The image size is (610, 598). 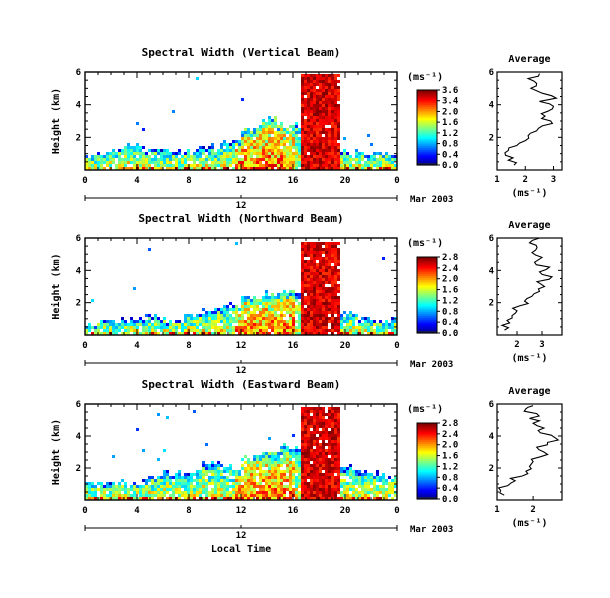 I want to click on colorbar-tick-label: 3.6, so click(x=450, y=91).